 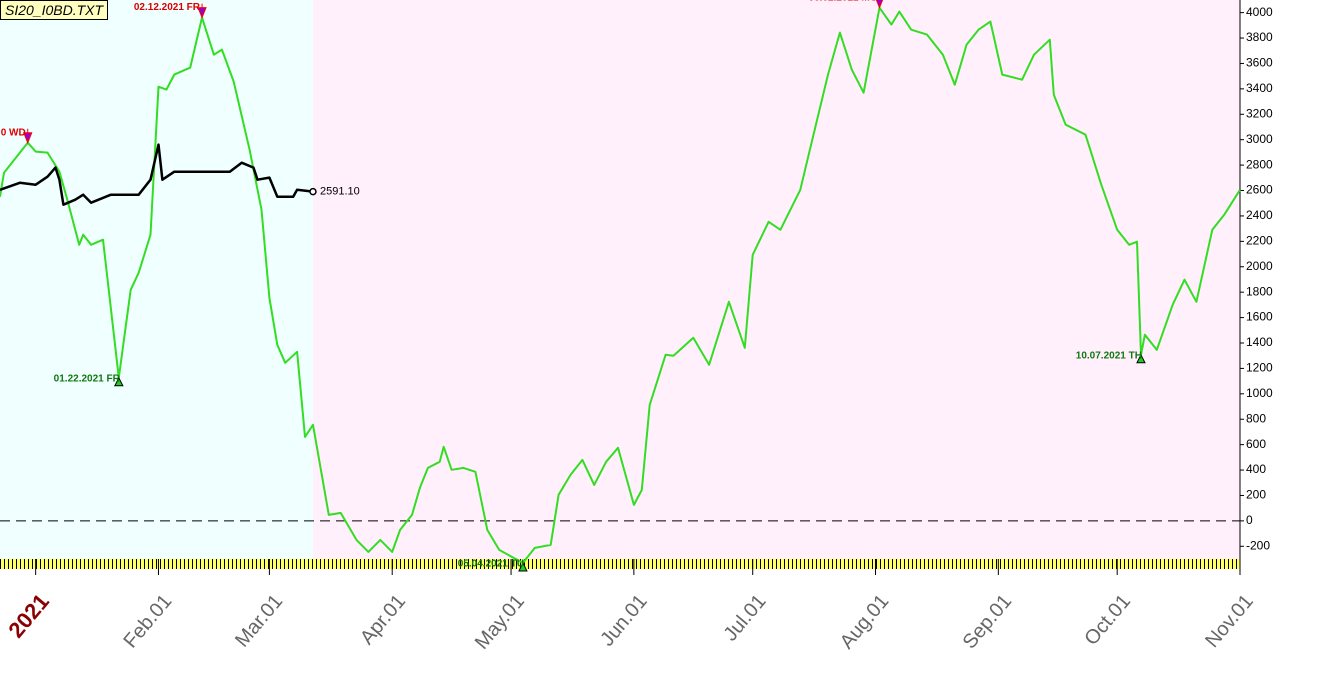 What do you see at coordinates (744, 617) in the screenshot?
I see `x-tick-label: Jul.01` at bounding box center [744, 617].